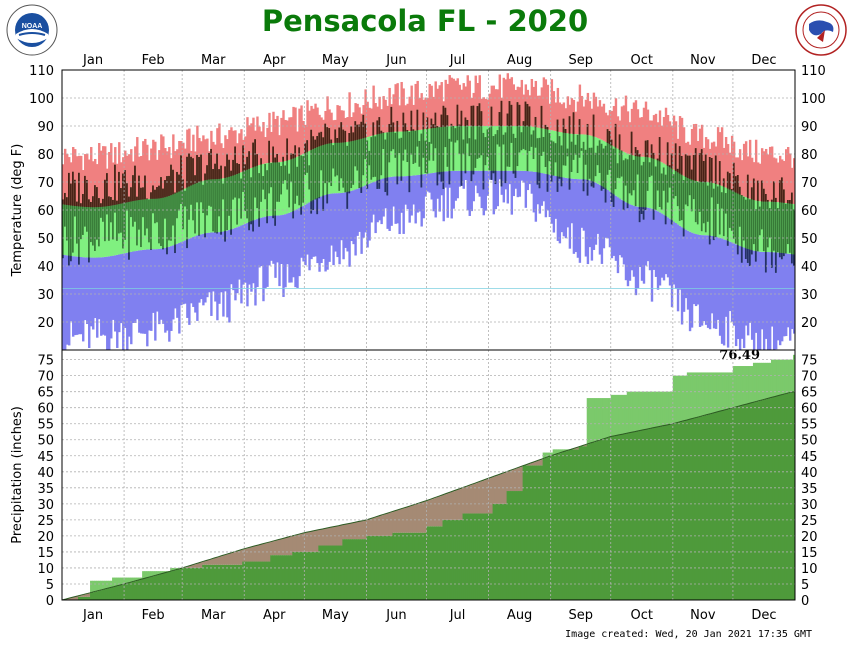 The image size is (850, 650). What do you see at coordinates (536, 149) in the screenshot?
I see `normal-range-bar` at bounding box center [536, 149].